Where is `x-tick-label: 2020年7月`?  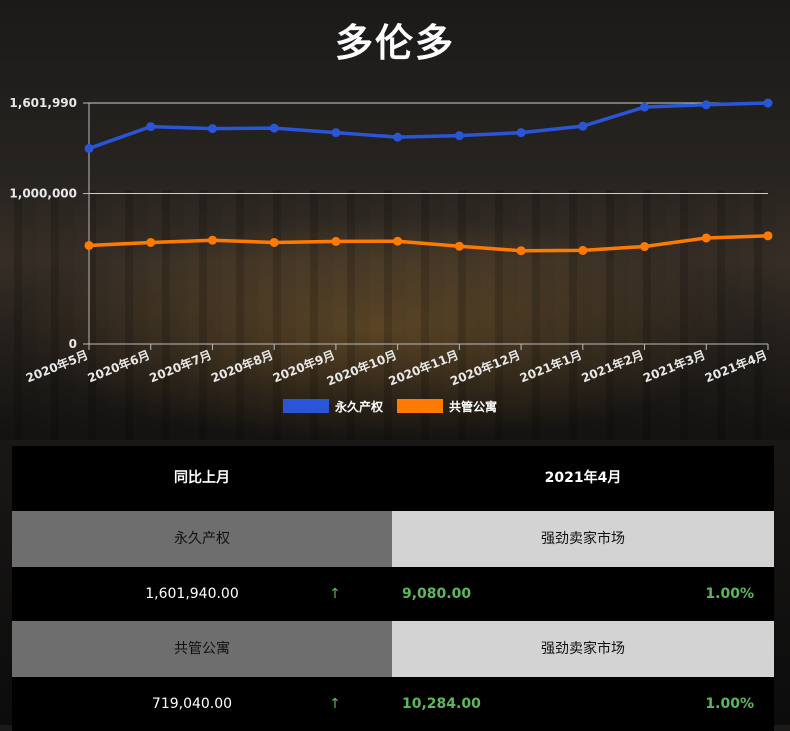
x-tick-label: 2020年7月 is located at coordinates (180, 366).